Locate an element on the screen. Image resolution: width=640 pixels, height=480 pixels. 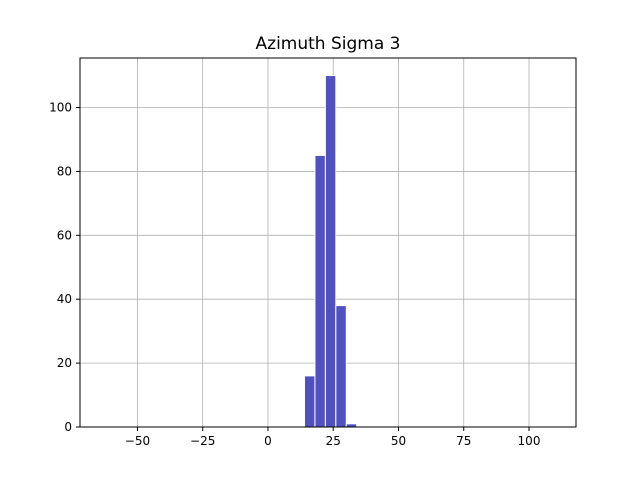
y-tick-label: 40 is located at coordinates (64, 299).